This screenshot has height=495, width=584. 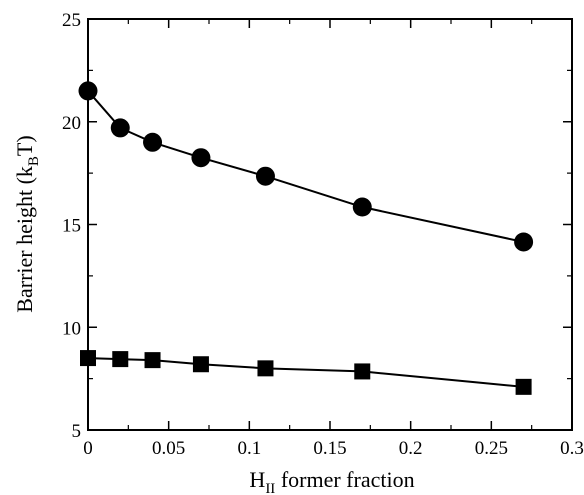 I want to click on x-axis-label-subscript: II, so click(x=270, y=488).